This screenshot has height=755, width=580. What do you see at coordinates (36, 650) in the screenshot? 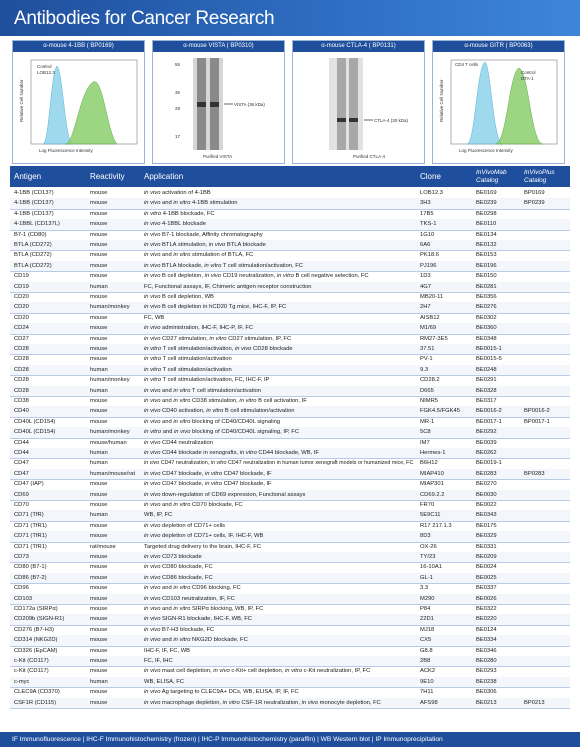
I see `cell: CD326 (EpCAM)` at bounding box center [36, 650].